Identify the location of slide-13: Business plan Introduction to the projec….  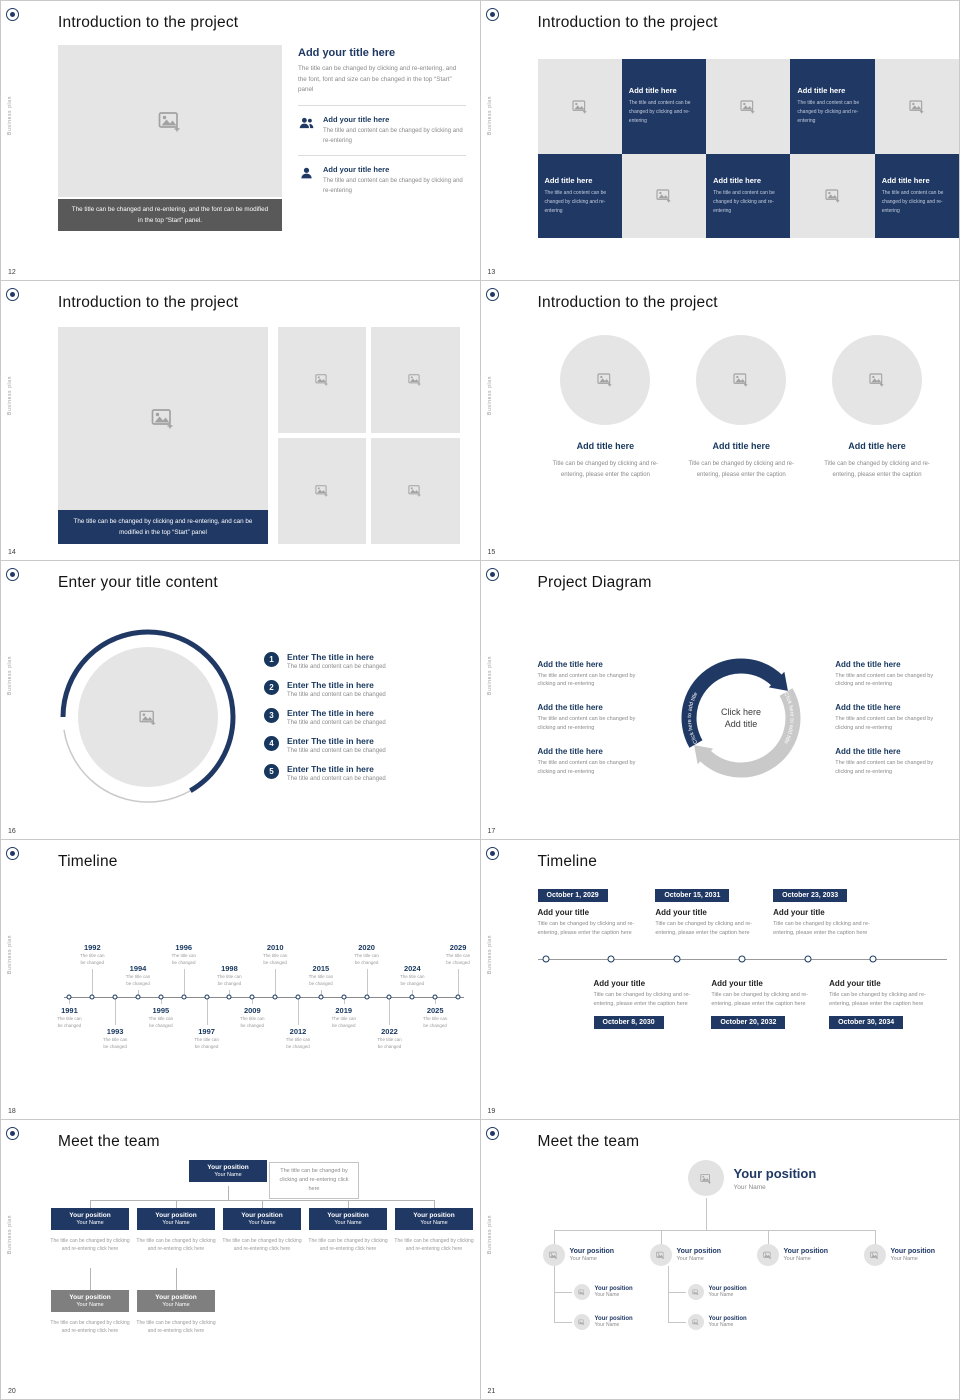
(719, 140).